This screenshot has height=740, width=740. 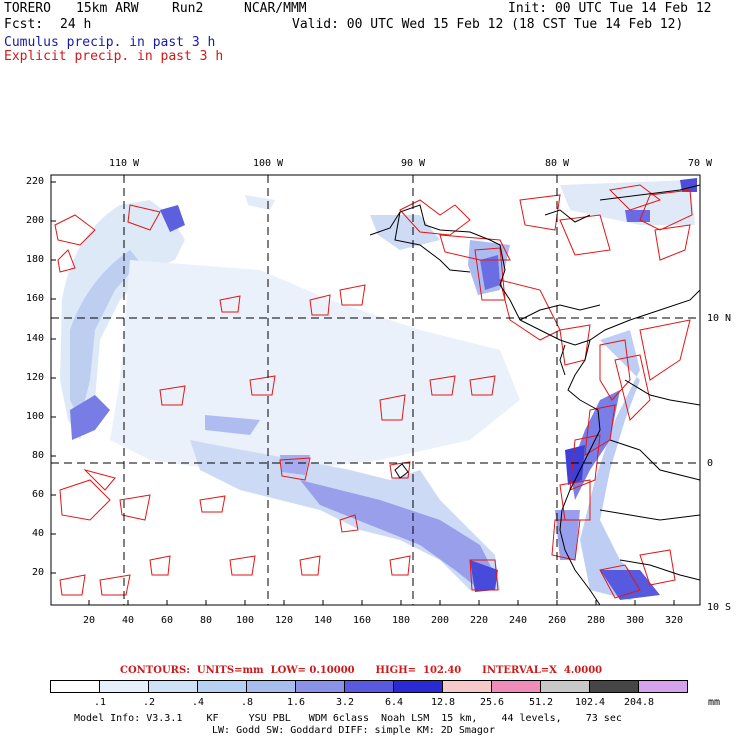 I want to click on color-bar-label: 51.2, so click(x=541, y=702).